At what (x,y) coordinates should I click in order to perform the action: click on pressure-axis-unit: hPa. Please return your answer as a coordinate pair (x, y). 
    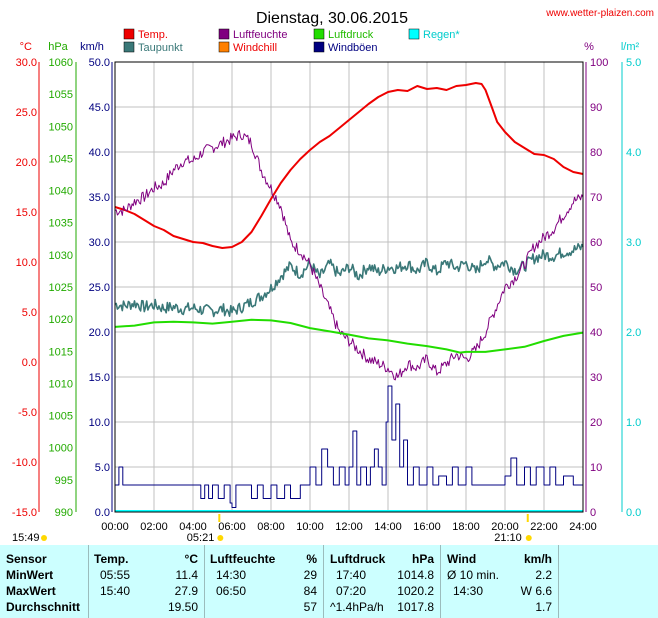
    Looking at the image, I should click on (58, 47).